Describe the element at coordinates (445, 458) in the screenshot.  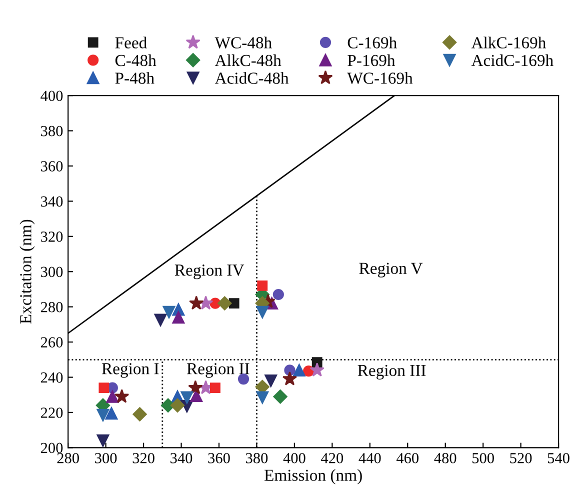
I see `x-tick-label: 480` at that location.